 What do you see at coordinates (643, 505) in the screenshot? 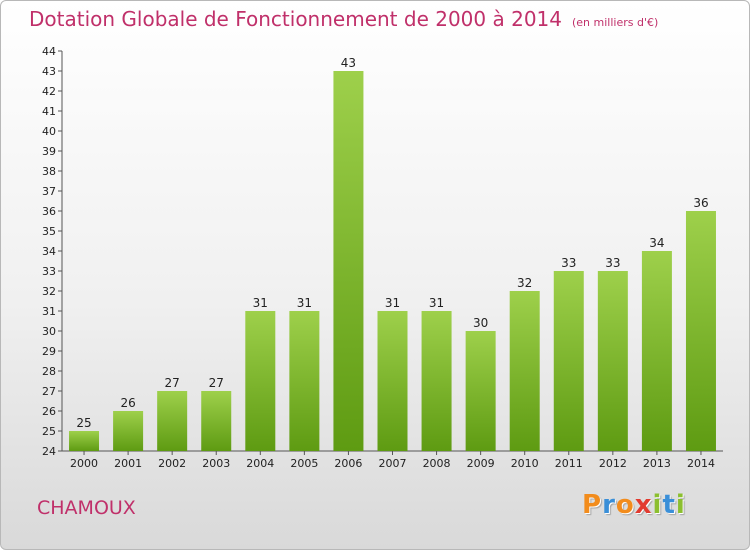
I see `logo-letter: x` at bounding box center [643, 505].